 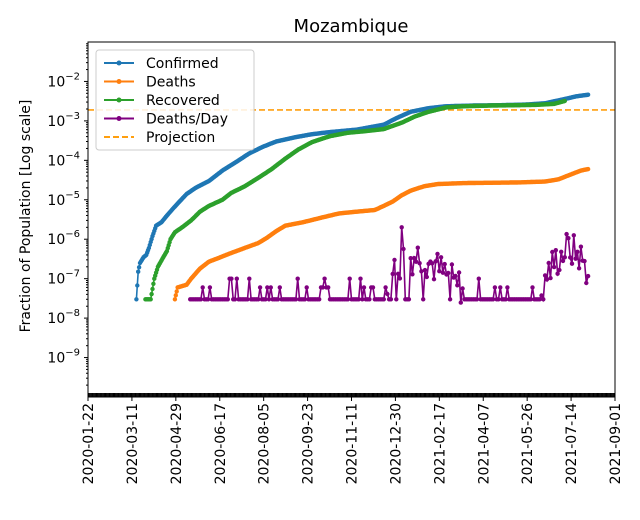 I want to click on x-tick-label: 2021-02-17, so click(x=440, y=443).